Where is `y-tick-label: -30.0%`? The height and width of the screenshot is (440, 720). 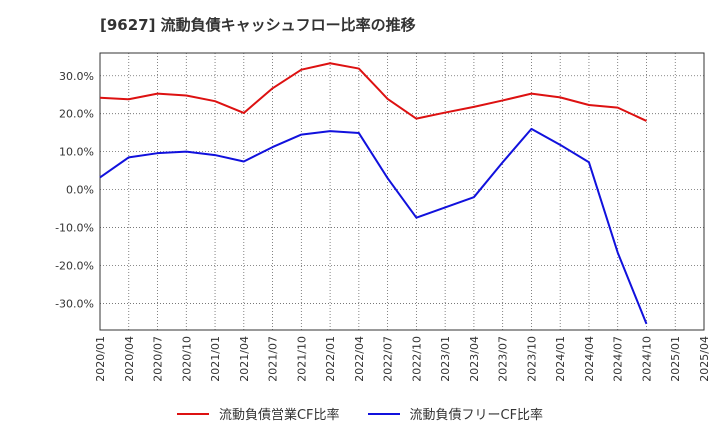 y-tick-label: -30.0% is located at coordinates (74, 303).